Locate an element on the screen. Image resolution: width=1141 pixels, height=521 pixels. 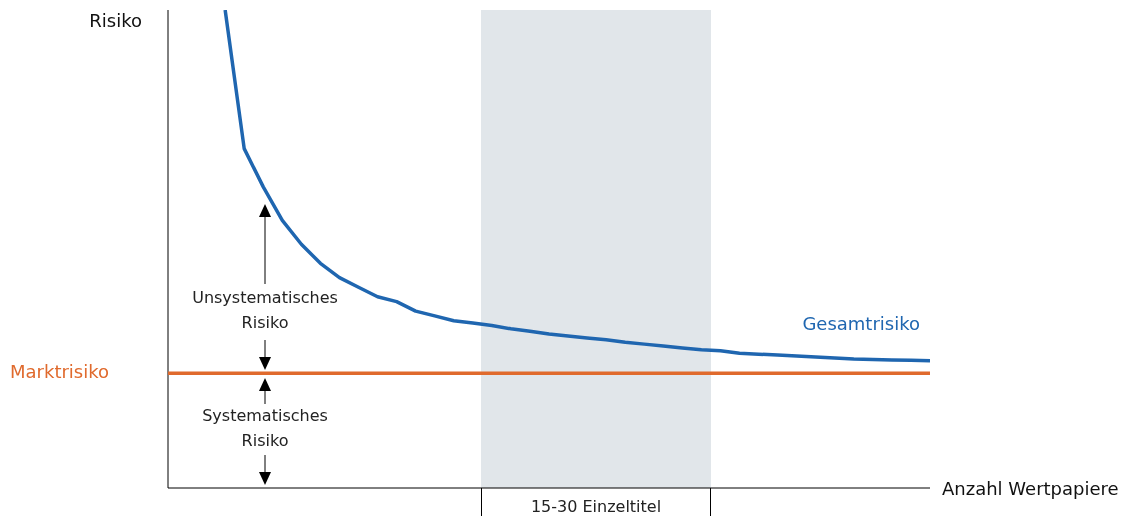
annotation: Unsystematisches Risiko is located at coordinates (265, 310).